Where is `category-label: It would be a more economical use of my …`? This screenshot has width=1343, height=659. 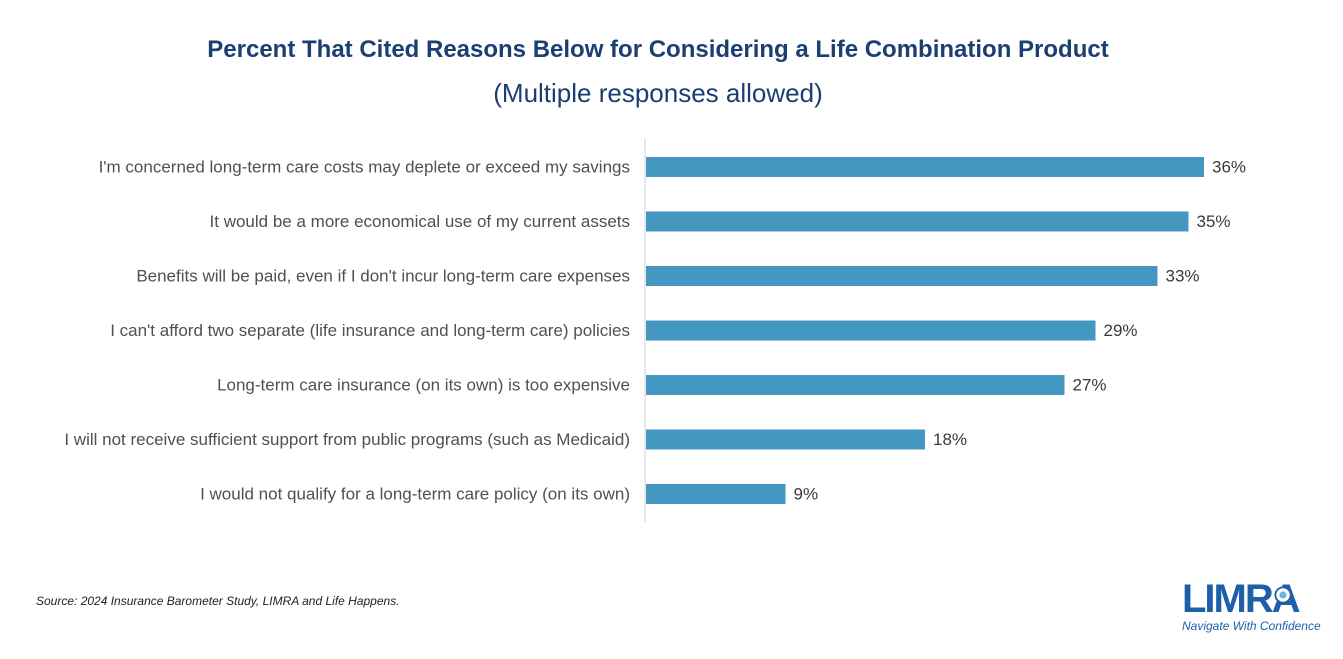
category-label: It would be a more economical use of my … is located at coordinates (420, 221).